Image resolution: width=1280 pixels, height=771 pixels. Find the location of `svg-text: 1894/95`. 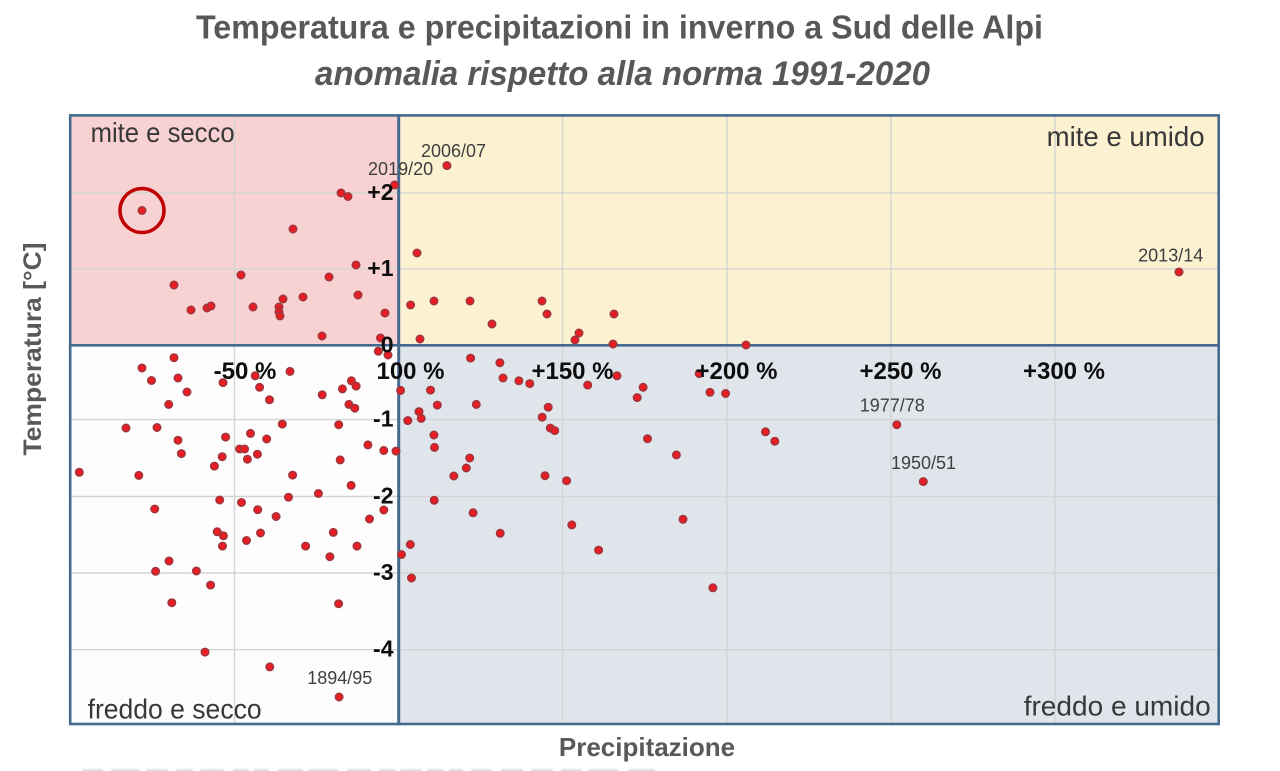

svg-text: 1894/95 is located at coordinates (339, 678).